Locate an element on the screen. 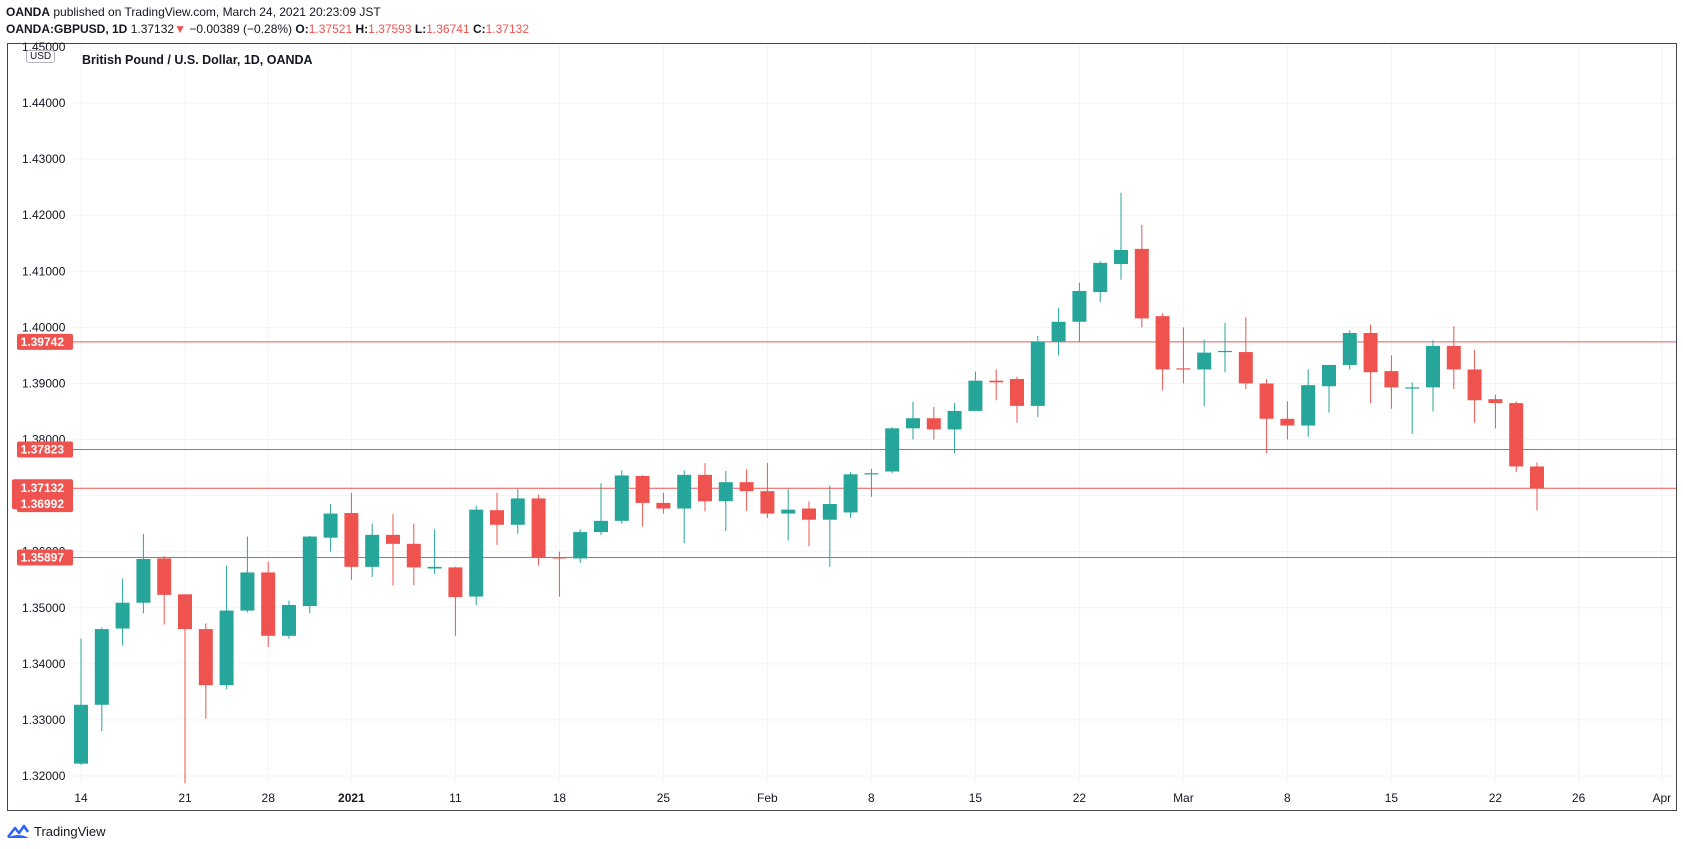 The image size is (1683, 849). x-tick-label: 21 is located at coordinates (185, 798).